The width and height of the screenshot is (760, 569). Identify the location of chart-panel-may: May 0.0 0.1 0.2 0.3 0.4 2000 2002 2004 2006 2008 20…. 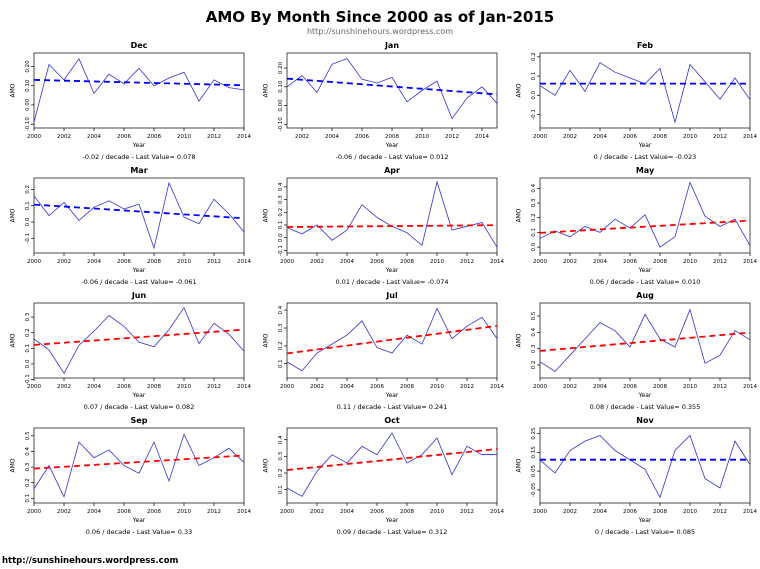
(633, 227).